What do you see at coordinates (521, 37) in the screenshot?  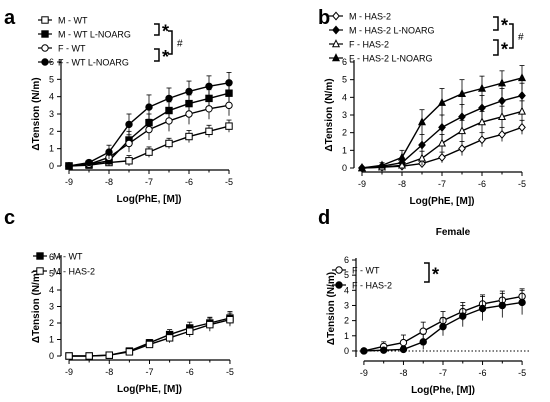 I see `significance-hash: #` at bounding box center [521, 37].